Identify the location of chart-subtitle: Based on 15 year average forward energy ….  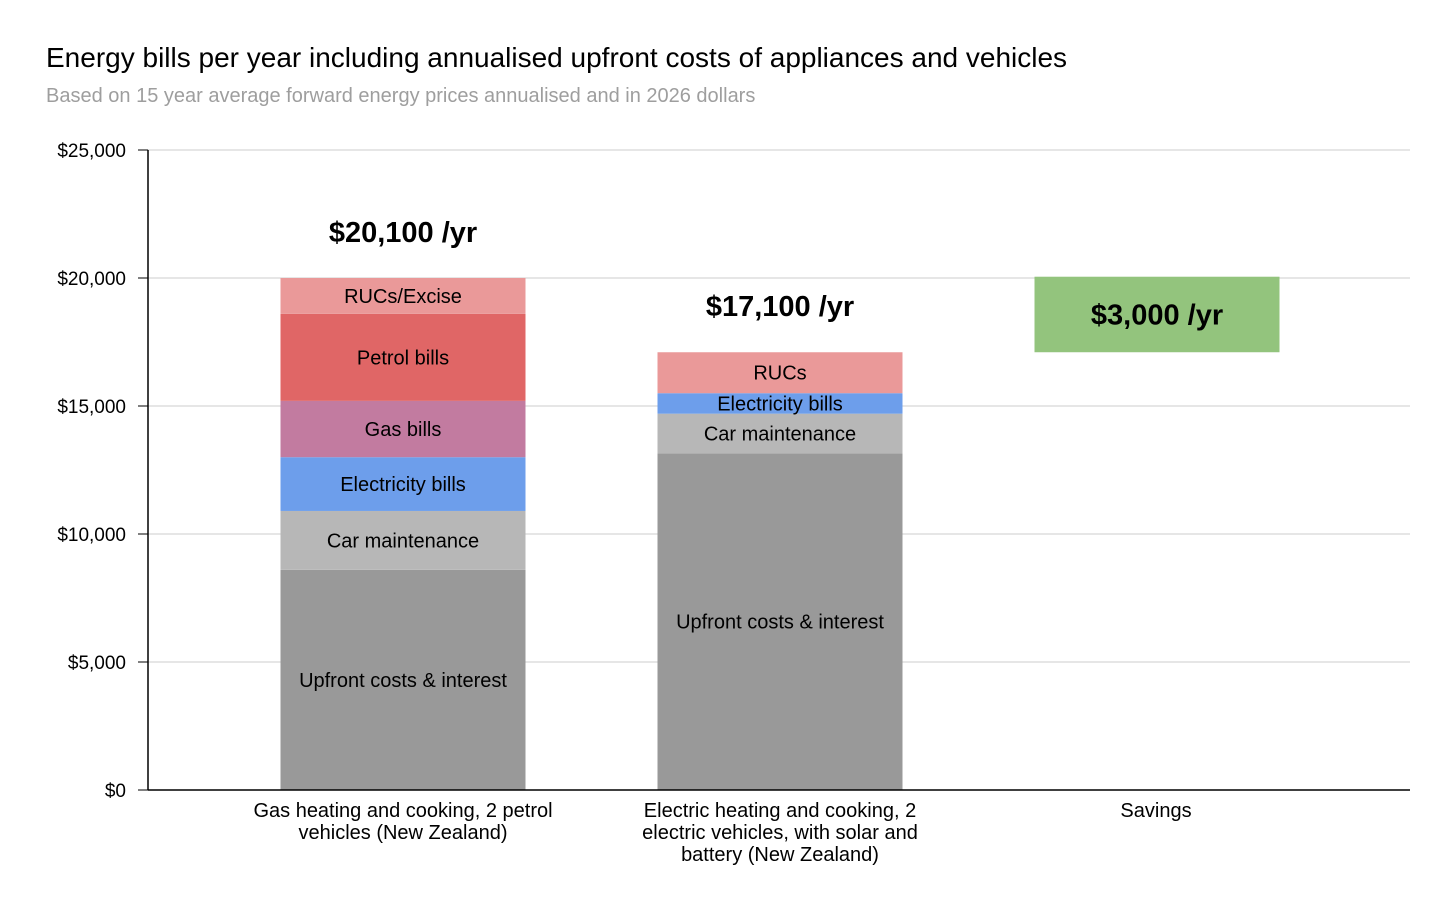
(401, 96).